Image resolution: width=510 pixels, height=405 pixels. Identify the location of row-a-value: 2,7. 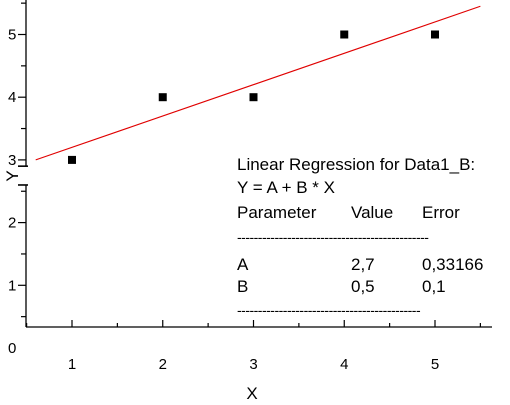
(363, 264).